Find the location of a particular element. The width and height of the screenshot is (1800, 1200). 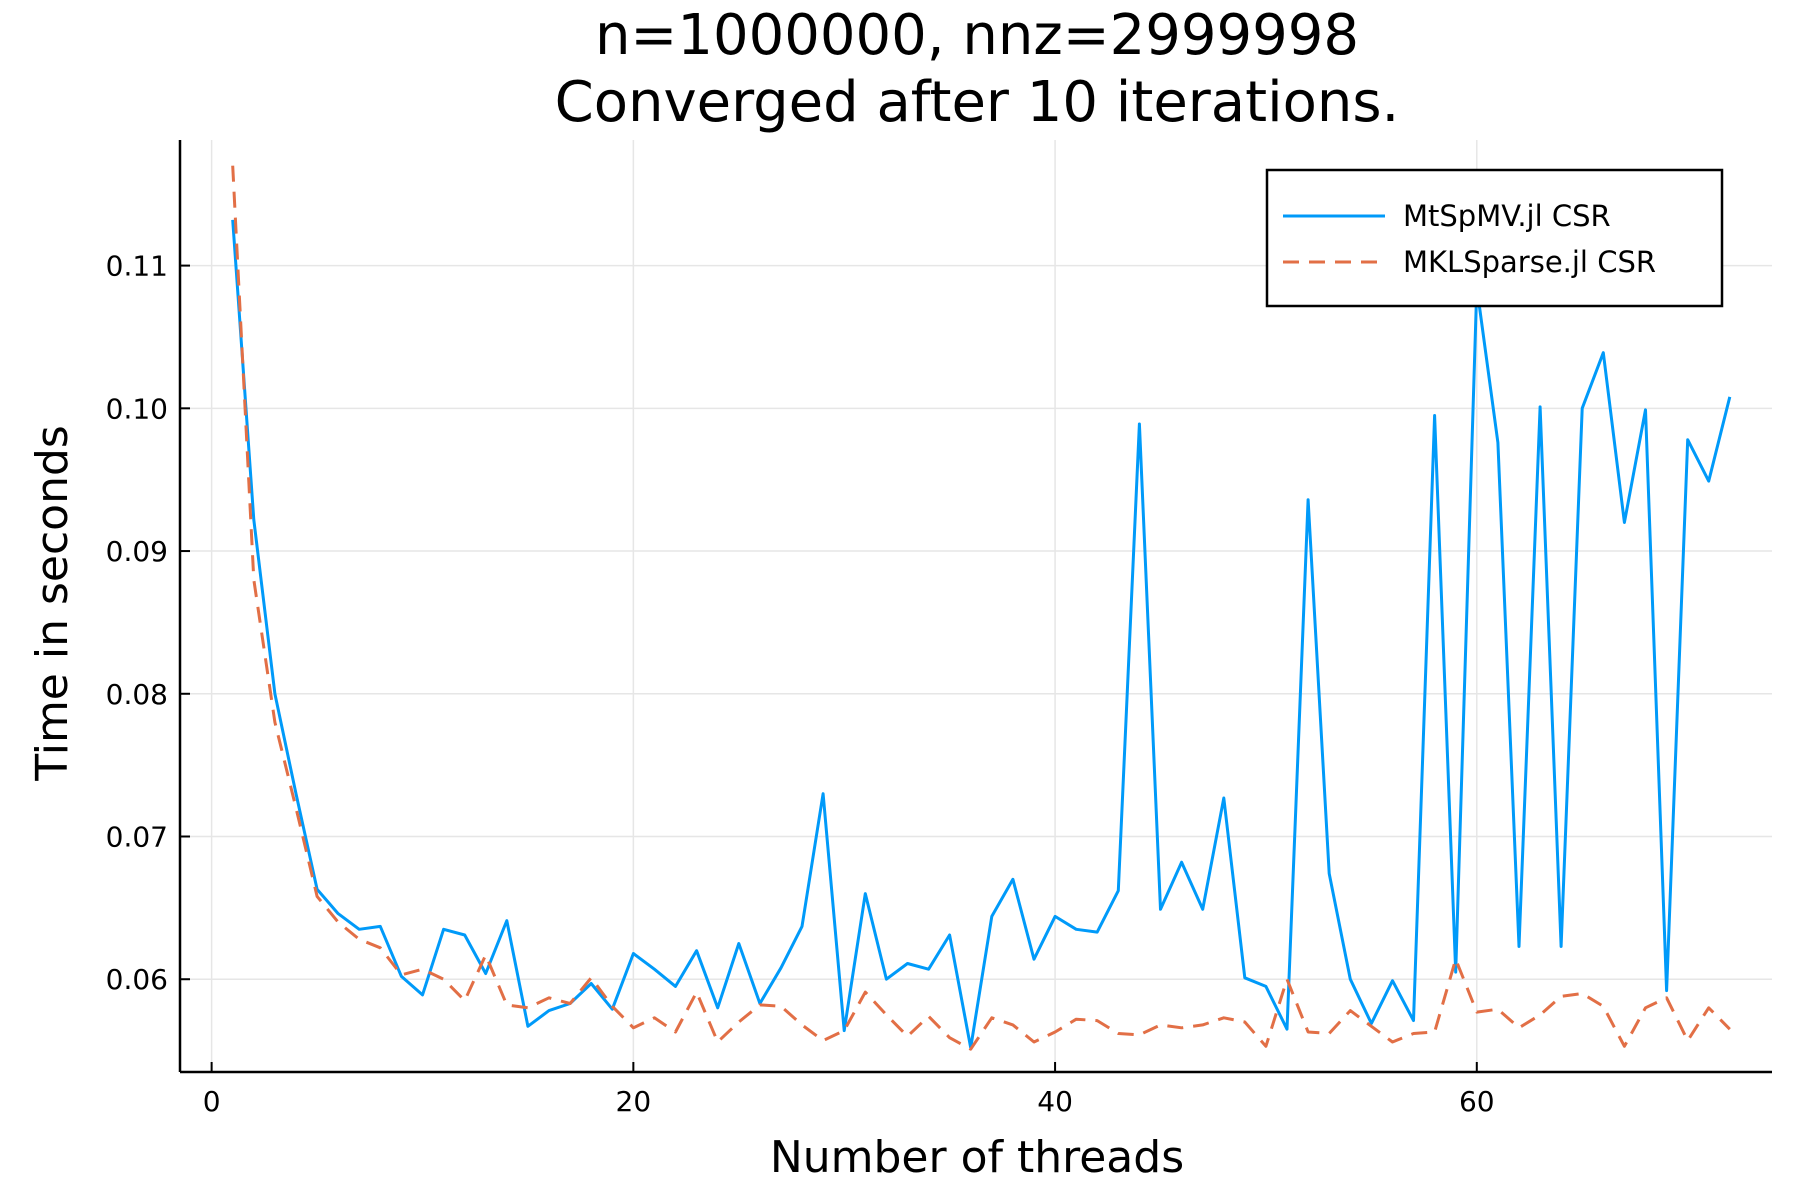

legend: MtSpMV.jl CSR MKLSparse.jl CSR is located at coordinates (1494, 238).